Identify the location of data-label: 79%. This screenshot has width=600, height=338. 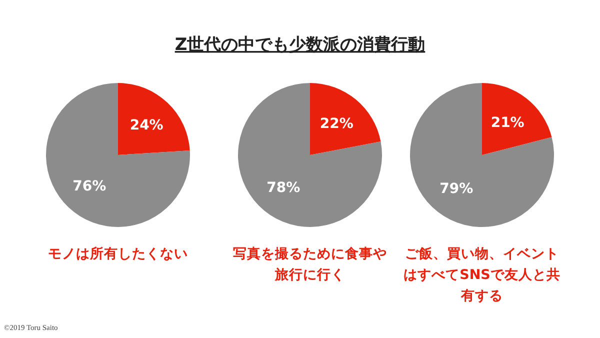
(457, 188).